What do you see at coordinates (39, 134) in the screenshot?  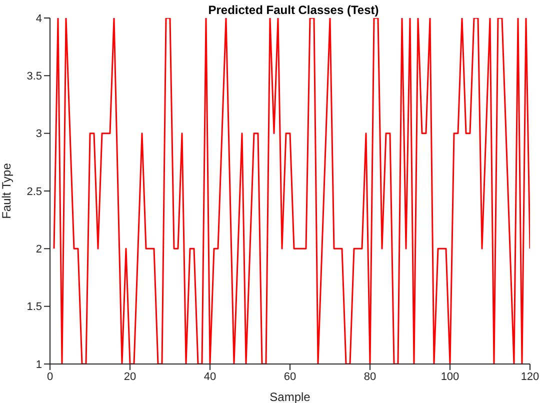 I see `y-tick-label: 3` at bounding box center [39, 134].